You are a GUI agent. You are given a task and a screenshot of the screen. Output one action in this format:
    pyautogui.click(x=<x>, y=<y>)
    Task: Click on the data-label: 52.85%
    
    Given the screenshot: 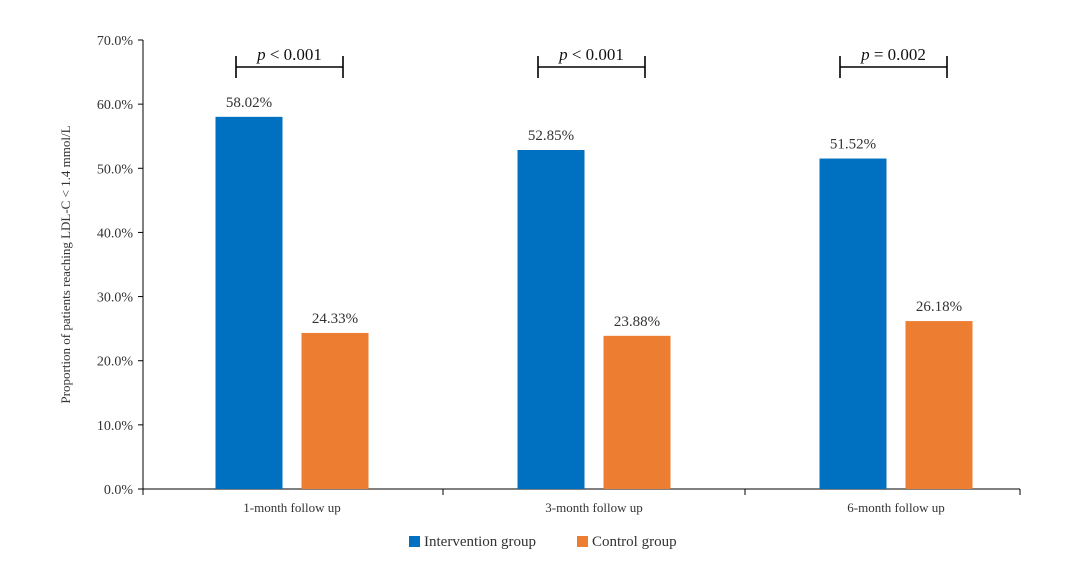 What is the action you would take?
    pyautogui.click(x=551, y=136)
    